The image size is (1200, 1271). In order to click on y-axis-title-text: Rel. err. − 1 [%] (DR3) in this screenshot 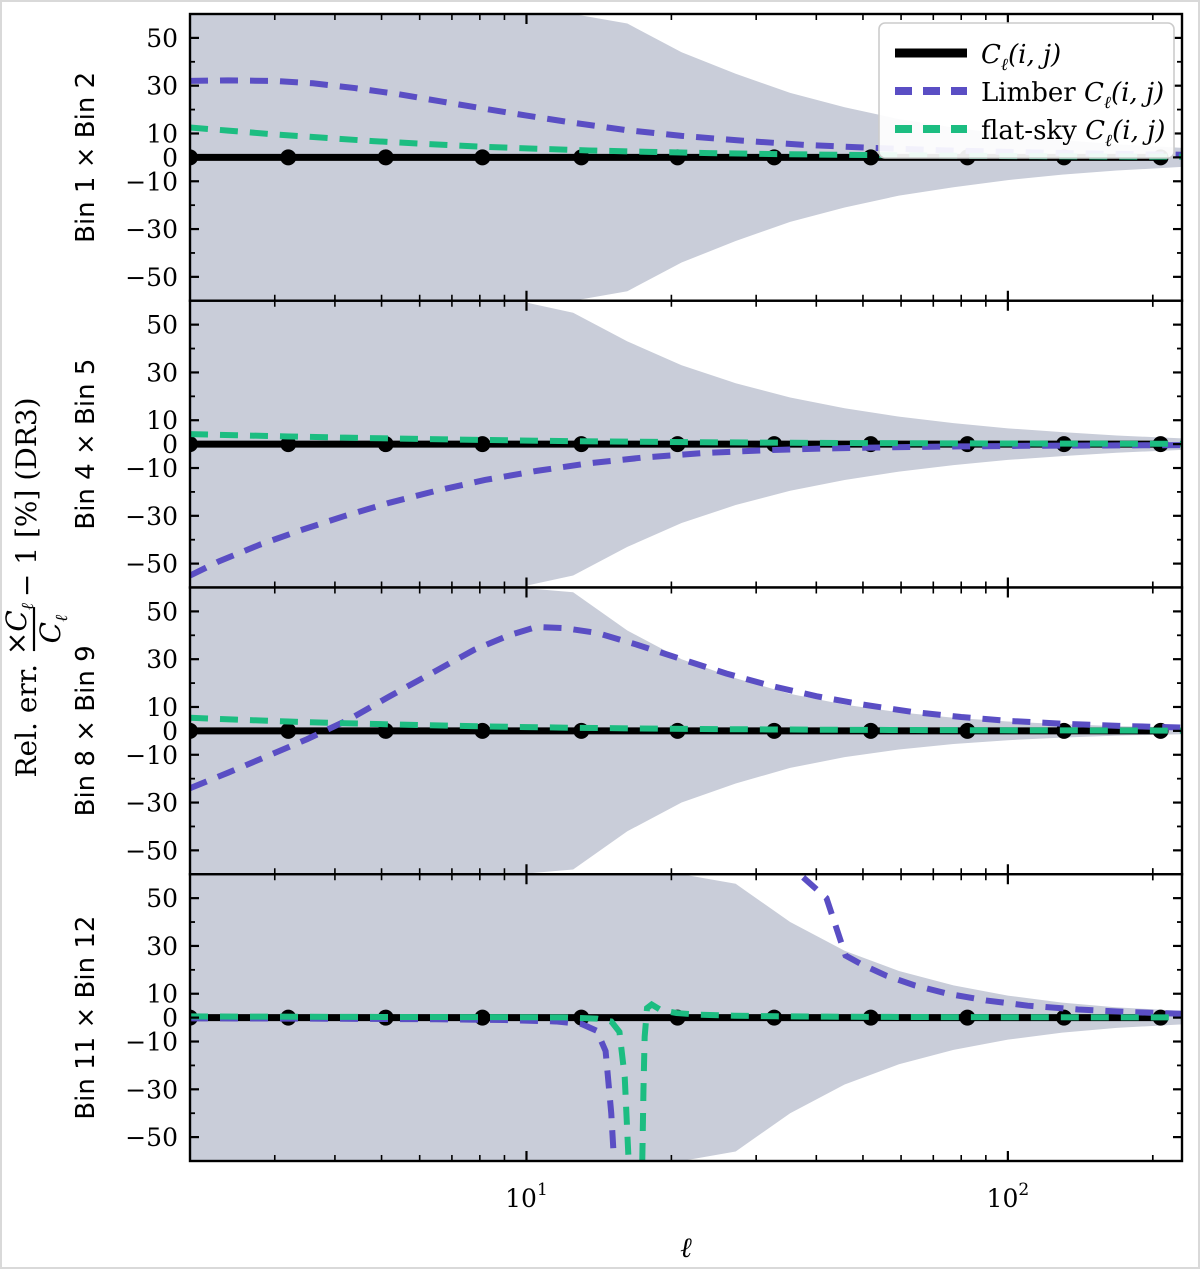, I will do `click(26, 587)`.